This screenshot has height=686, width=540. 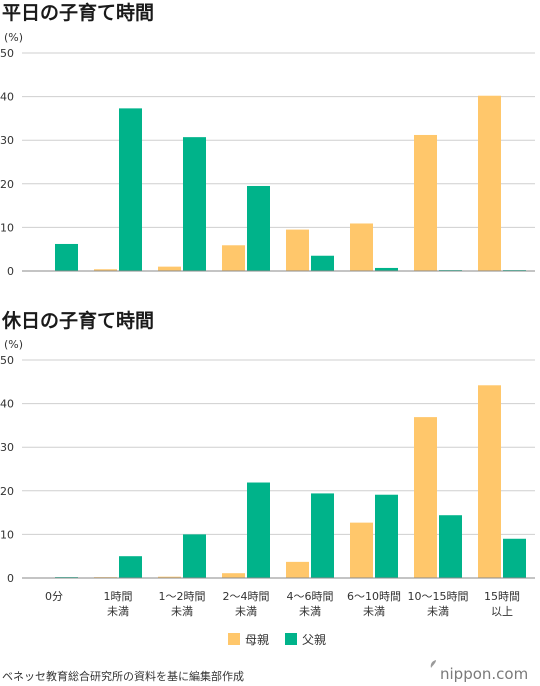 What do you see at coordinates (13, 344) in the screenshot?
I see `chart2-unit-label: (%)` at bounding box center [13, 344].